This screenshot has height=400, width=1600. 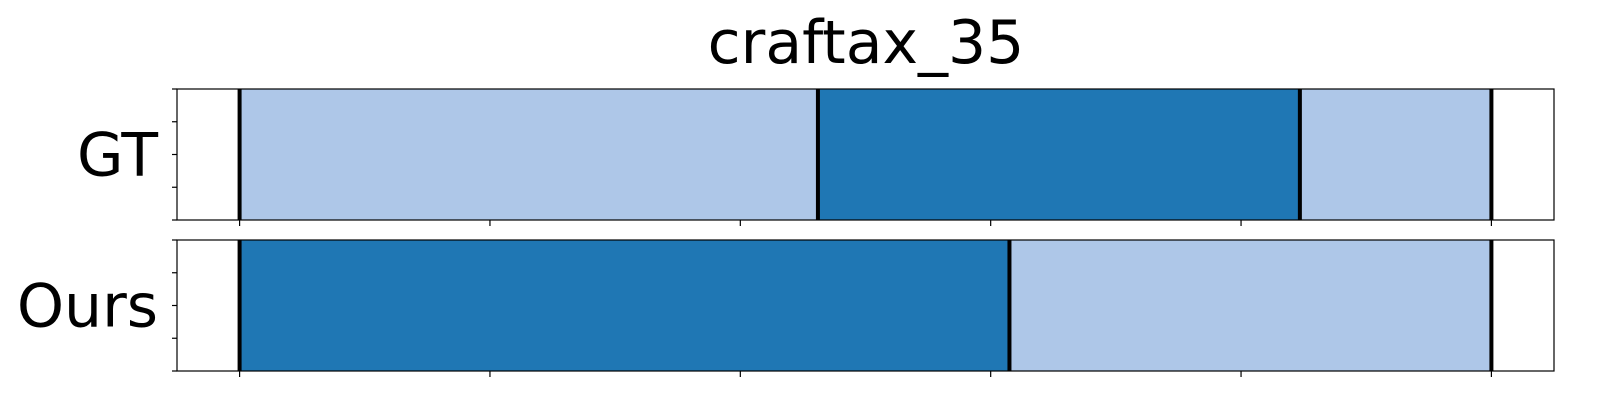 What do you see at coordinates (87, 307) in the screenshot?
I see `row-label-ours: Ours` at bounding box center [87, 307].